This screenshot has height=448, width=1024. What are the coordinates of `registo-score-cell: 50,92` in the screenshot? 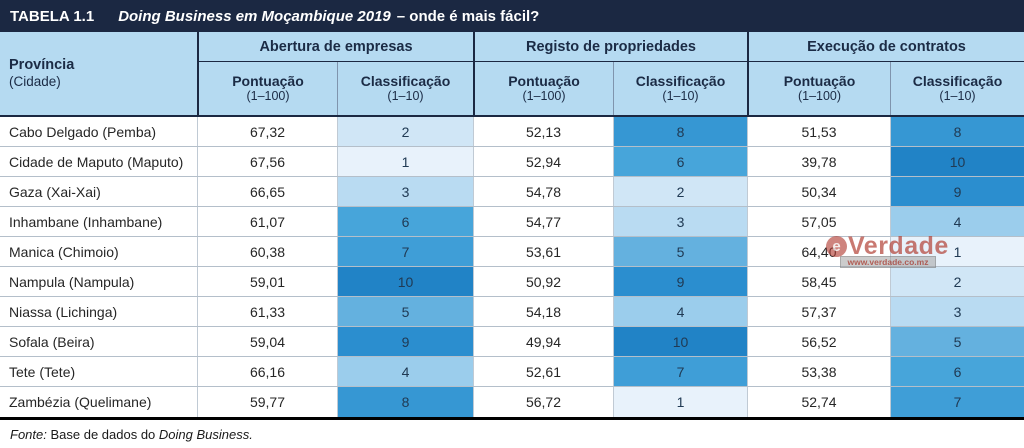 It's located at (543, 281).